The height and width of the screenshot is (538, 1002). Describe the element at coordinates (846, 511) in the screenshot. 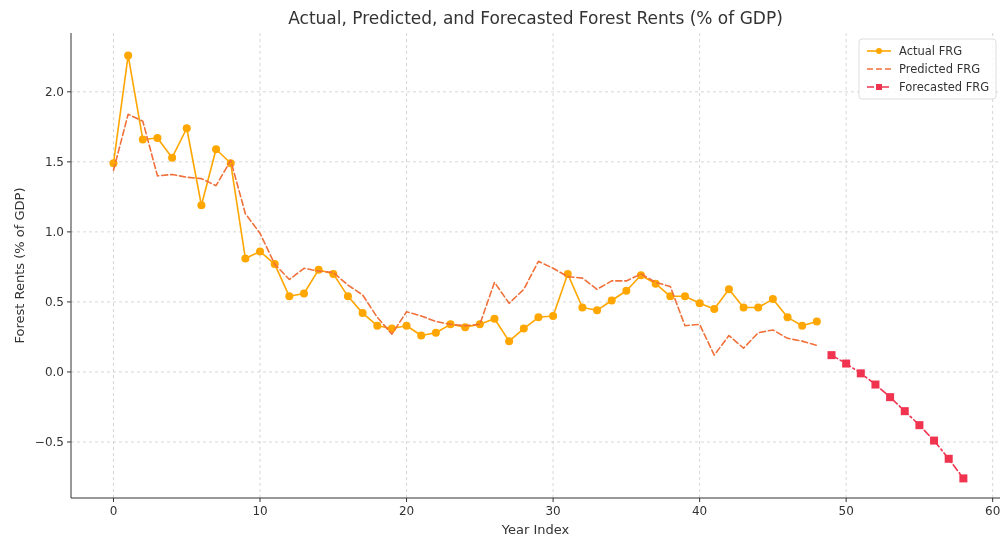

I see `x-tick-label: 50` at that location.